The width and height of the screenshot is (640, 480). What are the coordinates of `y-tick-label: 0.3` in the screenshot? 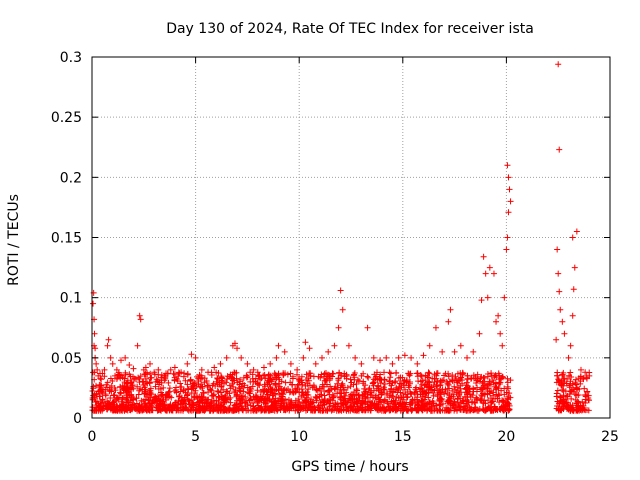 It's located at (71, 58).